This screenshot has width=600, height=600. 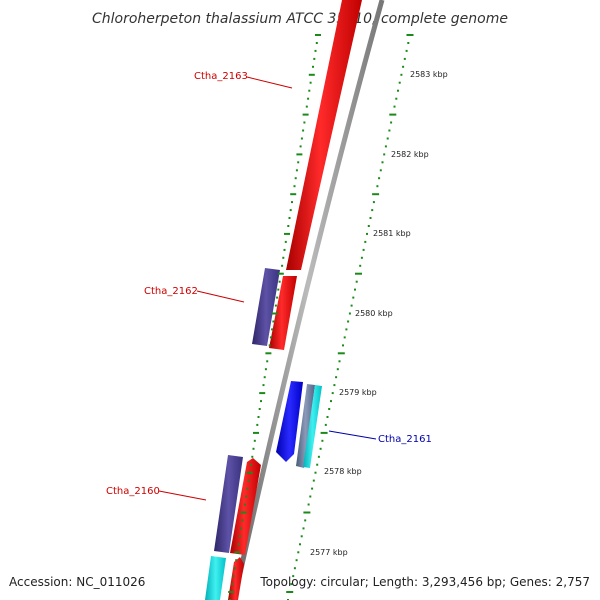 What do you see at coordinates (329, 552) in the screenshot?
I see `kbp-label-2577: 2577 kbp` at bounding box center [329, 552].